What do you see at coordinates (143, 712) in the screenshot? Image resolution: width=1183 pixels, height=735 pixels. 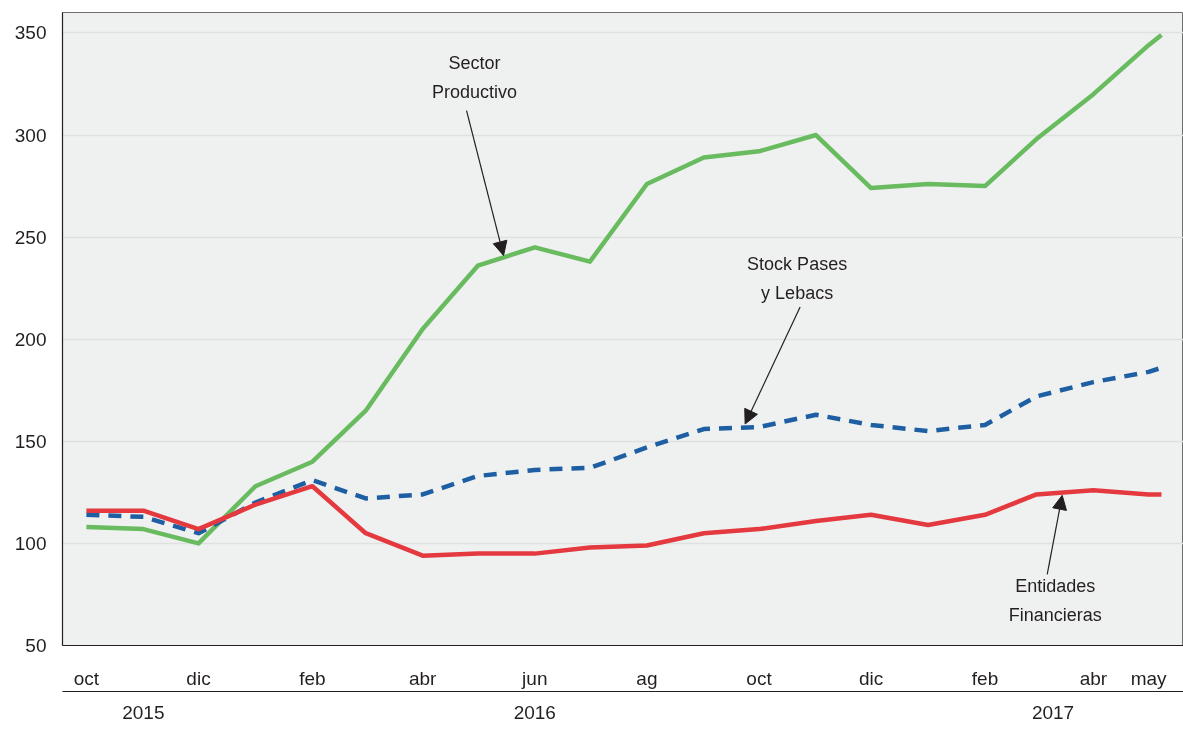 I see `x2-tick-label: 2015` at bounding box center [143, 712].